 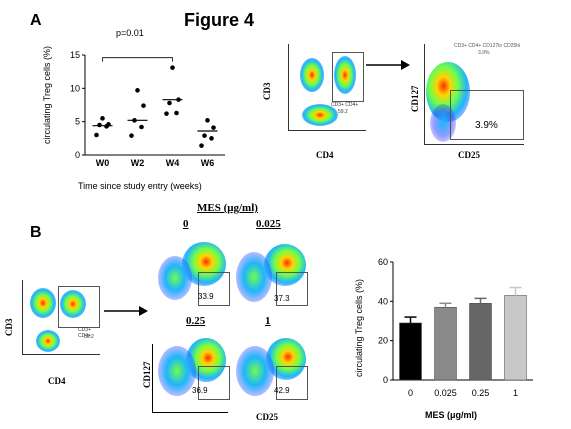 What do you see at coordinates (47, 95) in the screenshot?
I see `scatter-y-axis-label: circulating Treg cells (%)` at bounding box center [47, 95].